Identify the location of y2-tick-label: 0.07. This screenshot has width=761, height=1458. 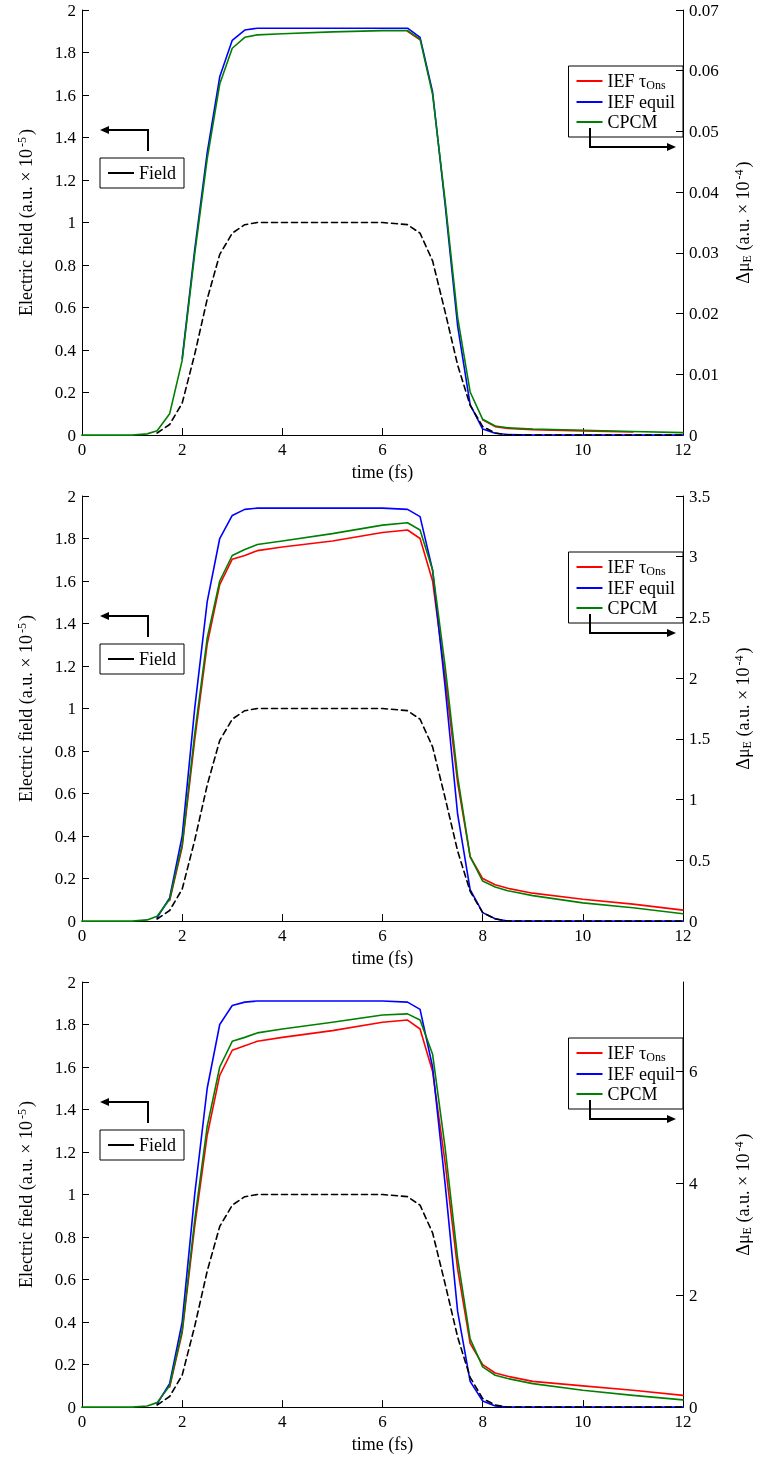
(704, 10).